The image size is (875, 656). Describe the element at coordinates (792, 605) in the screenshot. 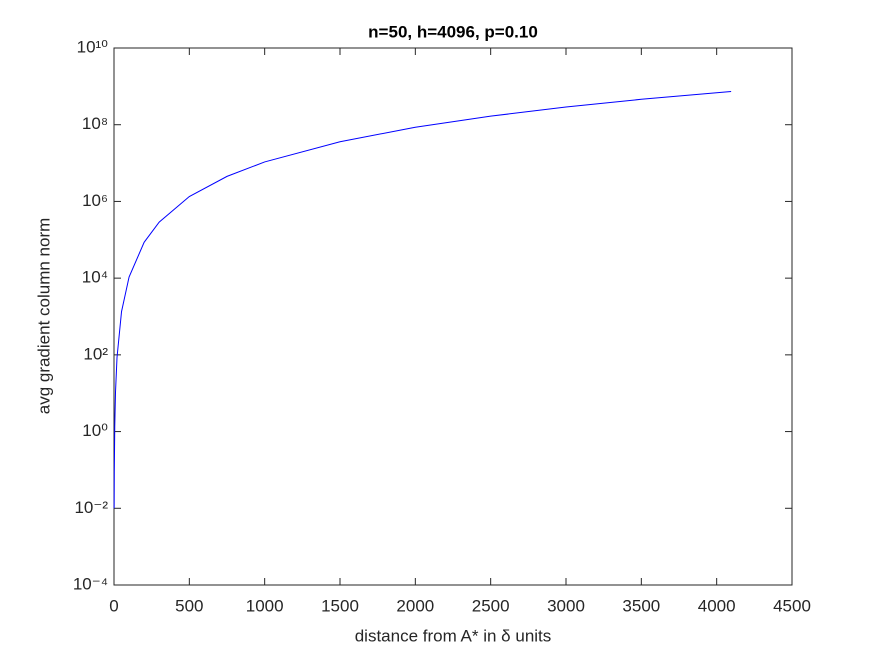

I see `x-tick-label: 4500` at that location.